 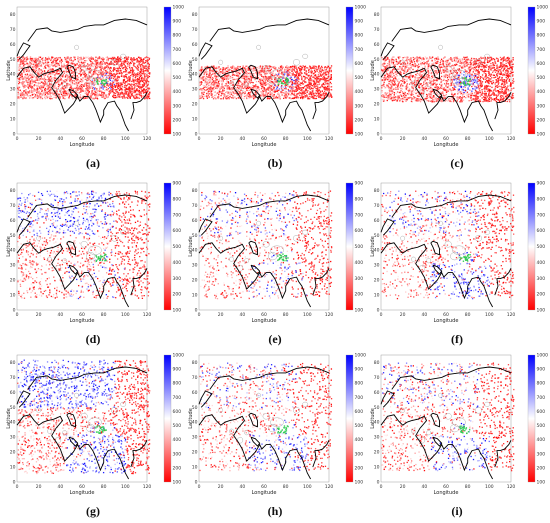 I want to click on y-tick-label: 20, so click(x=195, y=105).